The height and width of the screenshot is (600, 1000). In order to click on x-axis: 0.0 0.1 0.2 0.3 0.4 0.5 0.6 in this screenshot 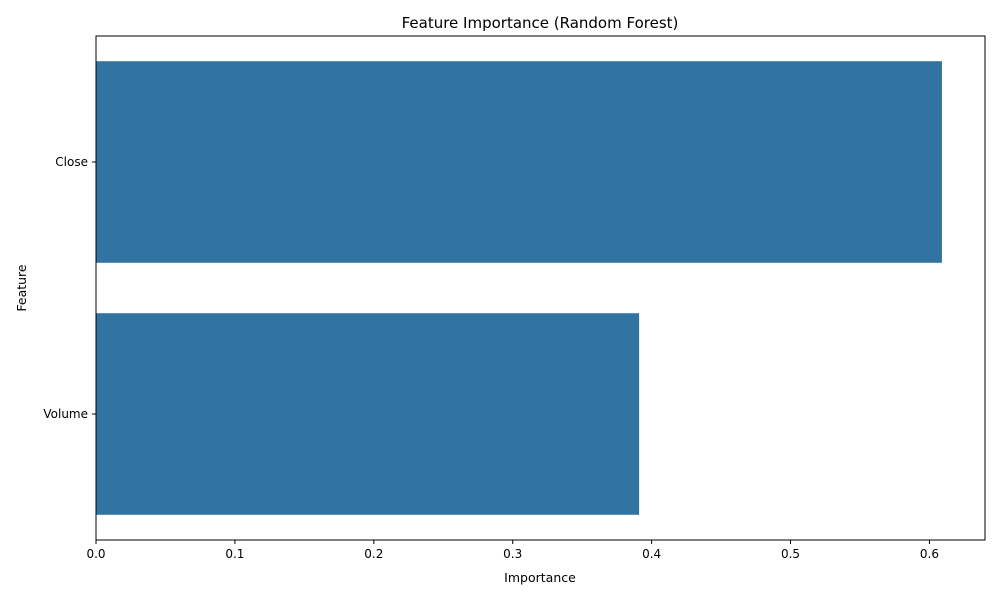, I will do `click(512, 550)`.